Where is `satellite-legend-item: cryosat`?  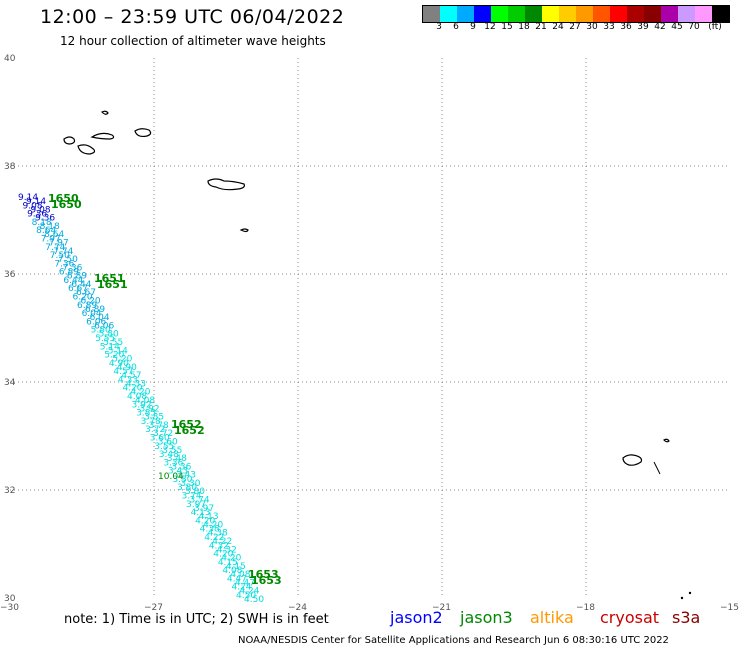
satellite-legend-item: cryosat is located at coordinates (630, 617).